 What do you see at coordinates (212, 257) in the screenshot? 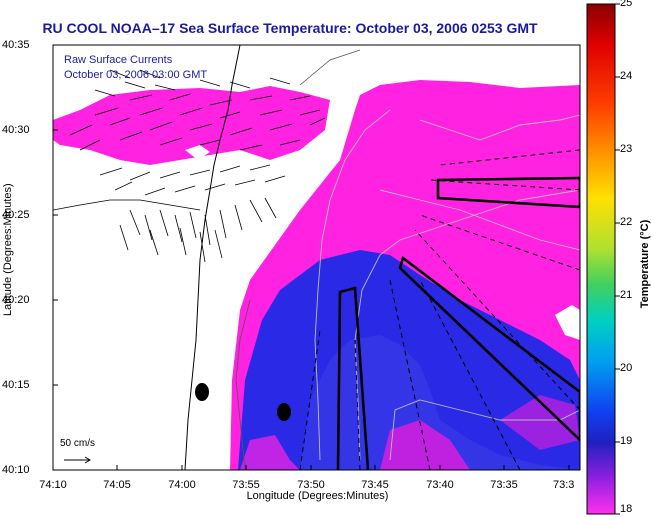
I see `coastline` at bounding box center [212, 257].